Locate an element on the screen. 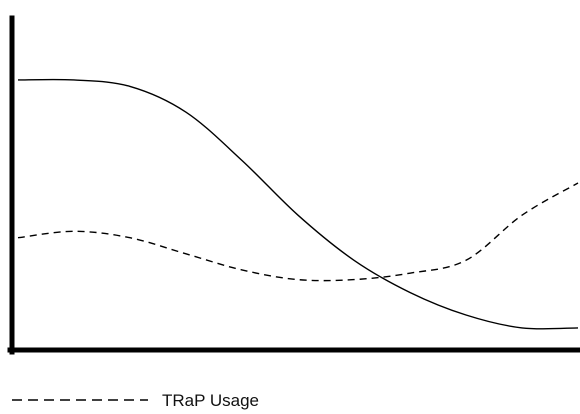 The width and height of the screenshot is (580, 414). legend-label: TRaP Usage is located at coordinates (210, 400).